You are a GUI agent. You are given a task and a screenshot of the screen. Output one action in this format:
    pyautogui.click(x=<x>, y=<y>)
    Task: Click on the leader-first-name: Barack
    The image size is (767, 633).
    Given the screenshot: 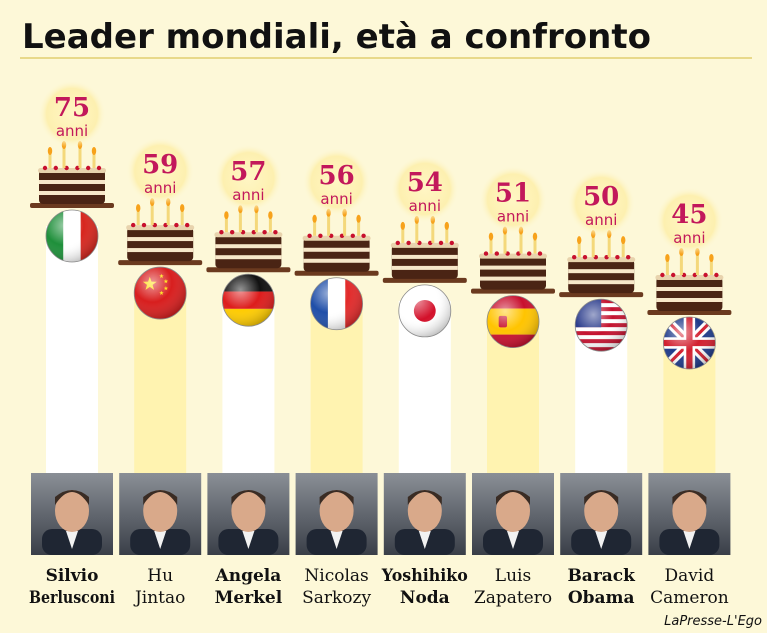 What is the action you would take?
    pyautogui.click(x=601, y=576)
    